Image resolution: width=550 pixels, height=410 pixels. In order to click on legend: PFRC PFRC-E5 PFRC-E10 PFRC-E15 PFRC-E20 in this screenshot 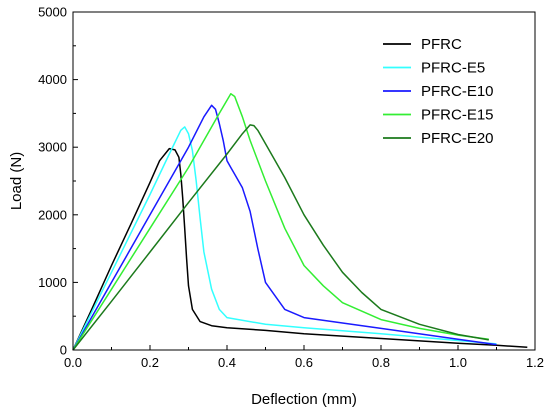, I will do `click(438, 91)`.